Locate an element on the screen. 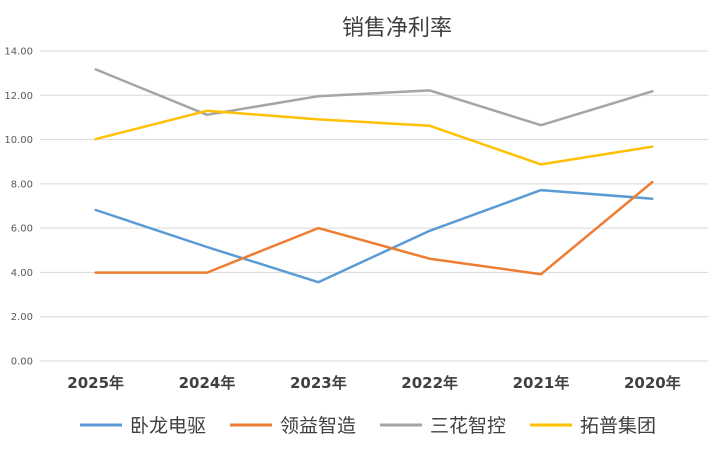 The image size is (720, 452). legend-label: 拓普集团 is located at coordinates (618, 426).